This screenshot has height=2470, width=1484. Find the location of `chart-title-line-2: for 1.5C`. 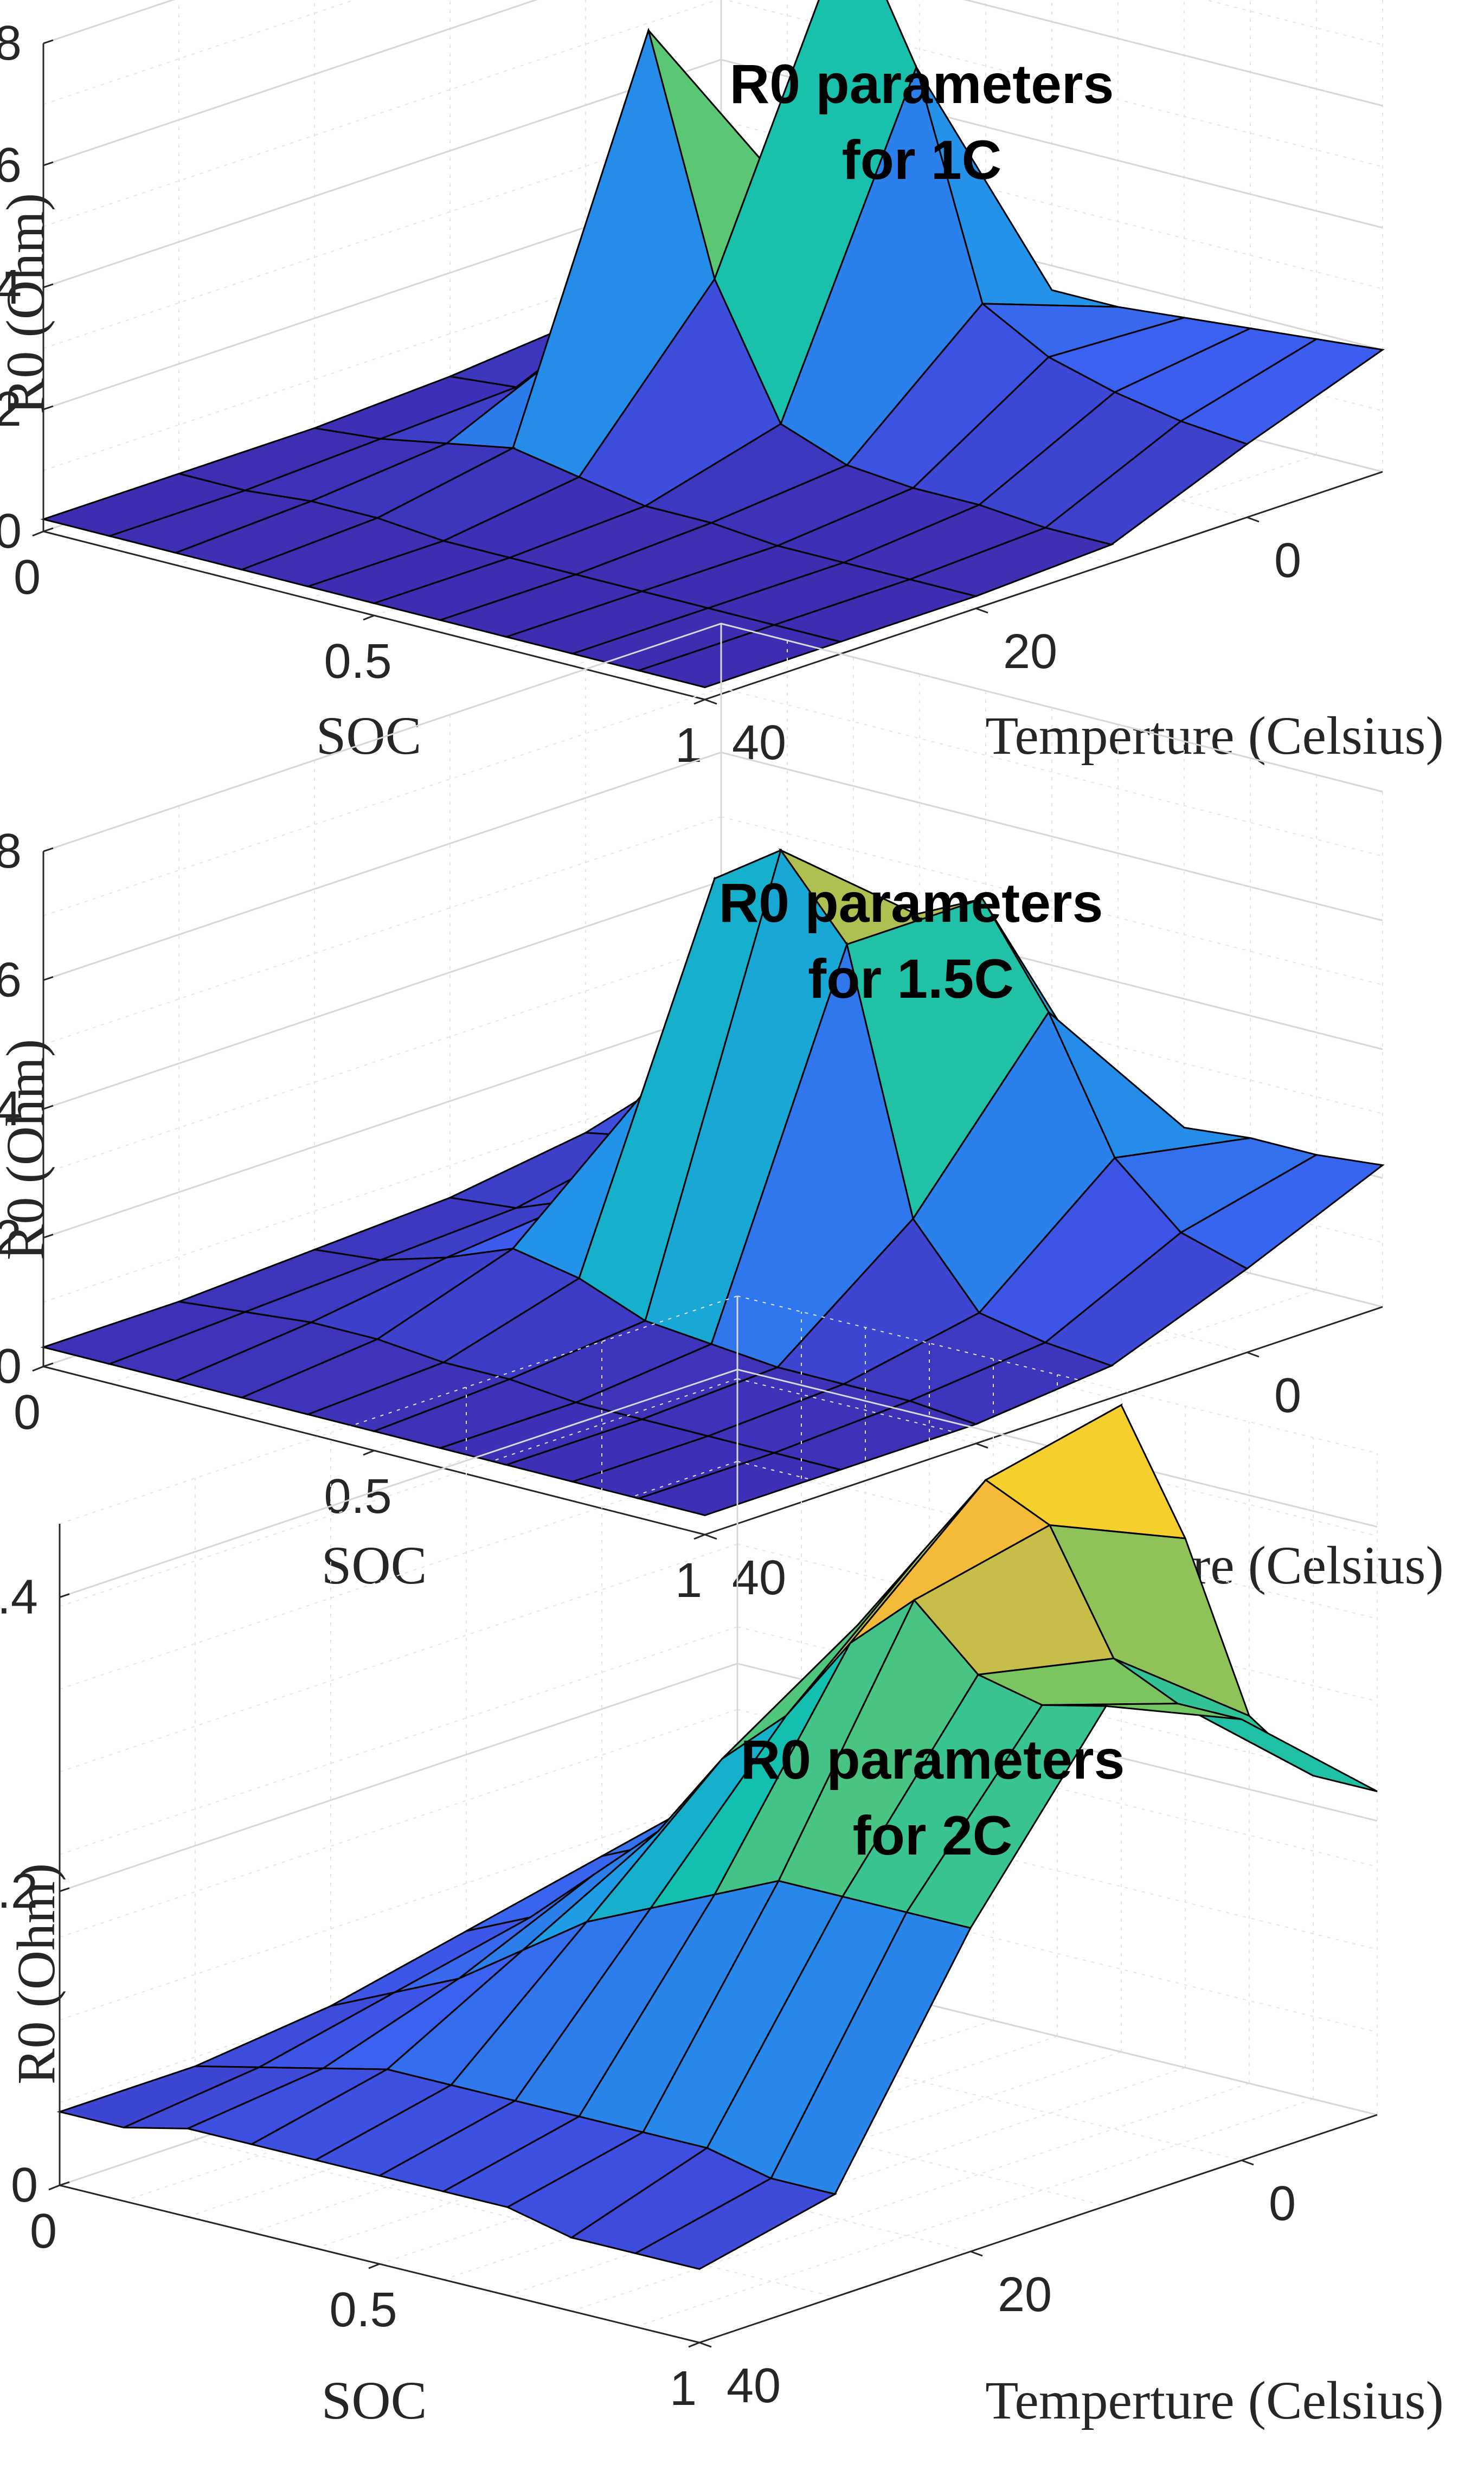

chart-title-line-2: for 1.5C is located at coordinates (911, 979).